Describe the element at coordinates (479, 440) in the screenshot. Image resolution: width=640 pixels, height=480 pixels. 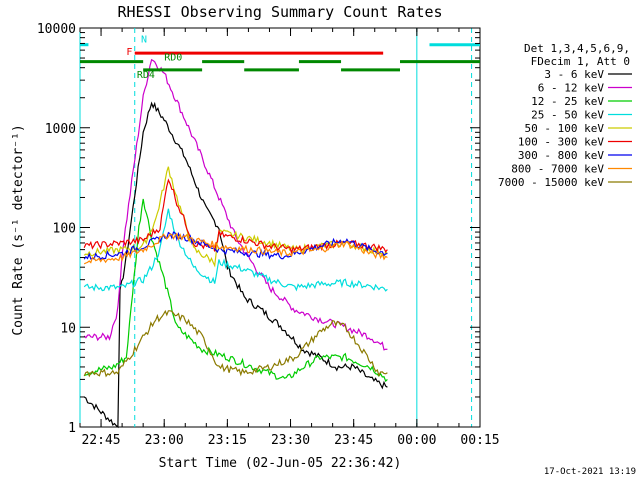
I see `x-tick-label: 00:15` at that location.